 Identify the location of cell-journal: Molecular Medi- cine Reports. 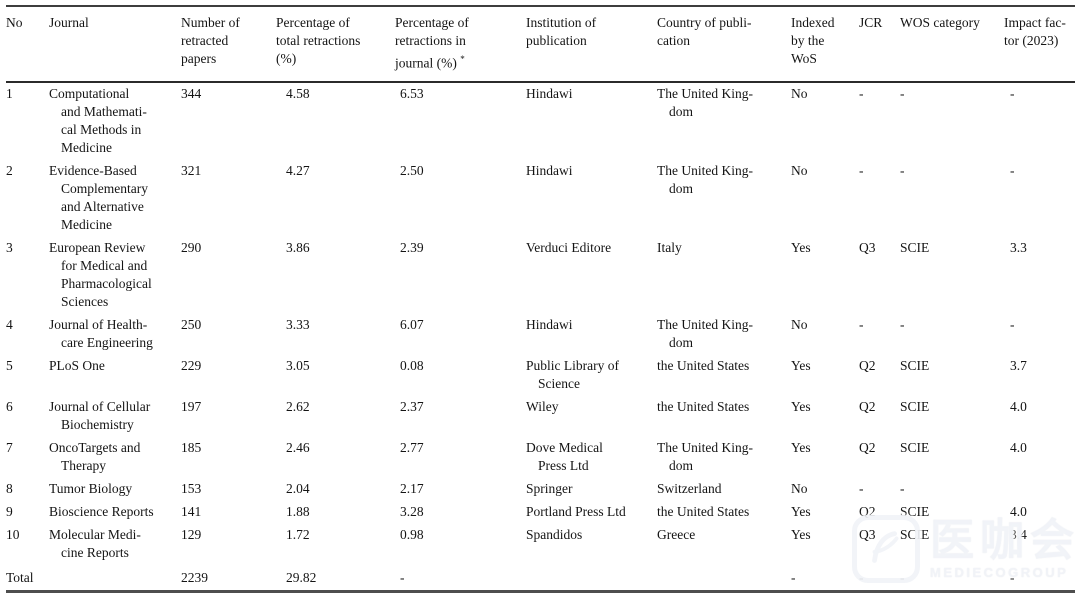
(95, 543).